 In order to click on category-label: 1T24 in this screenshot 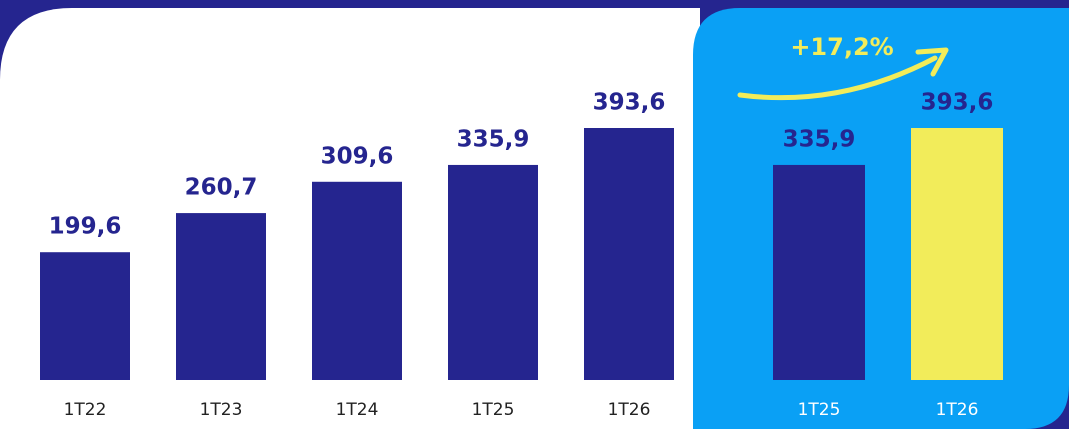, I will do `click(357, 410)`.